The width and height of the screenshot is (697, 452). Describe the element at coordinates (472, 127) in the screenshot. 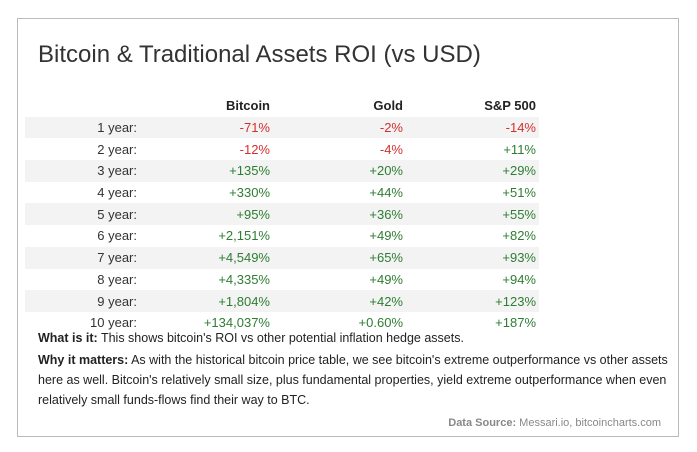

I see `roi-cell: -14%` at that location.